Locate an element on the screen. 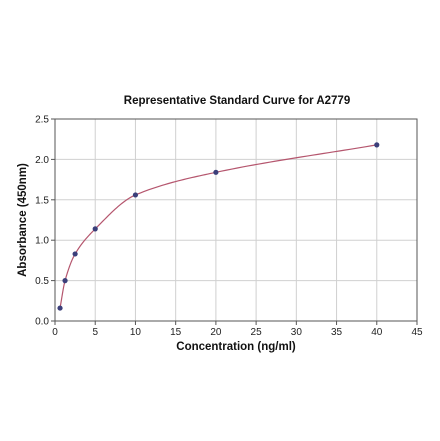 This screenshot has height=441, width=440. y-axis-label: Absorbance (450nm) is located at coordinates (23, 220).